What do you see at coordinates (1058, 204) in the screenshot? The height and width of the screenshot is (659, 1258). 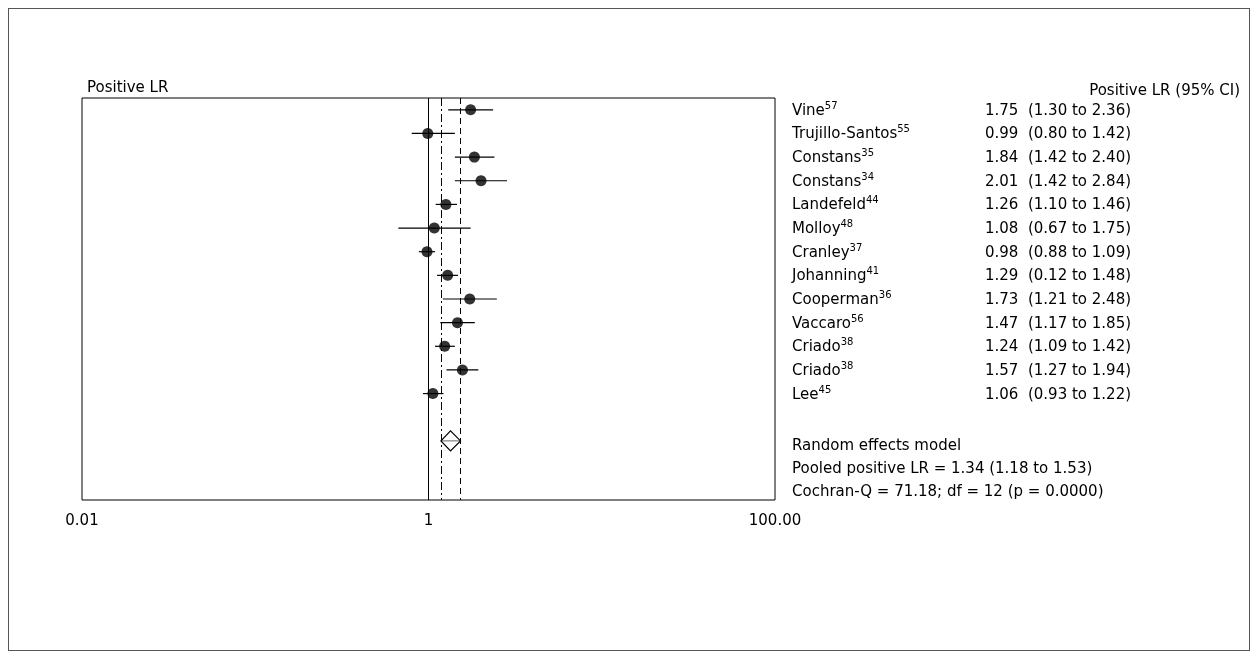 I see `data-label: 1.26 (1.10 to 1.46)` at bounding box center [1058, 204].